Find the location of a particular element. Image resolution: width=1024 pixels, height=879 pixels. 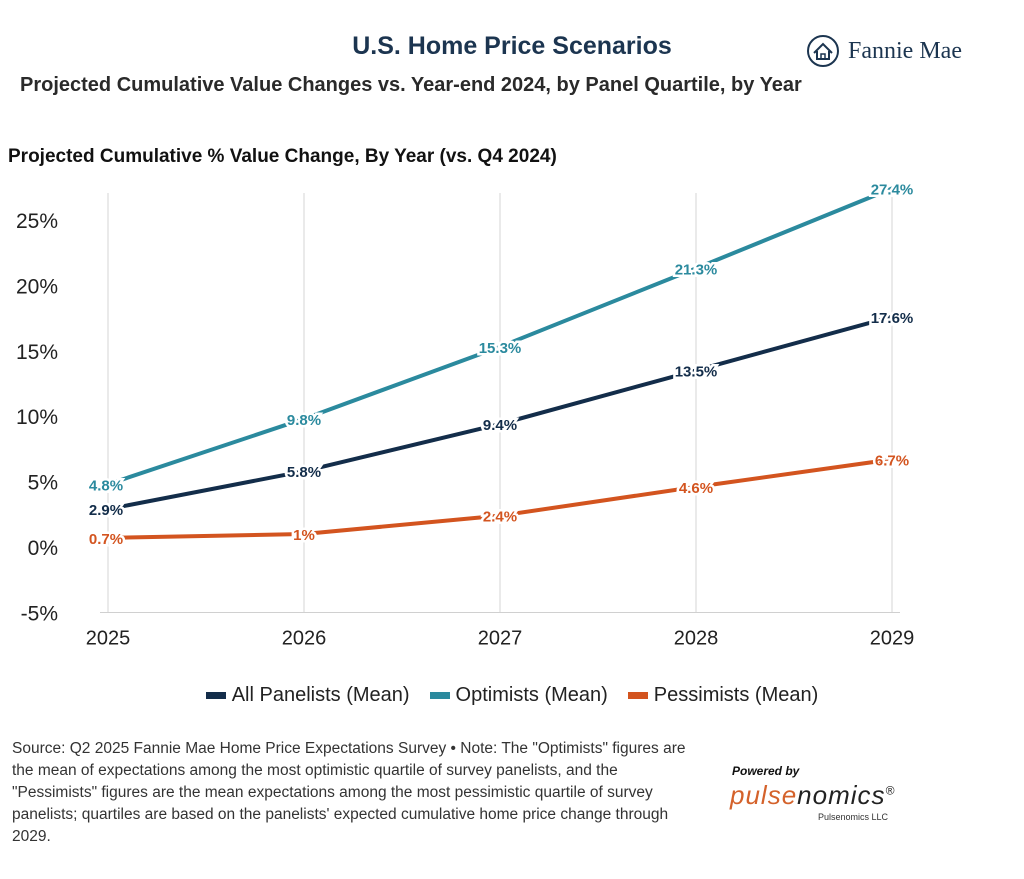

data-label: 5.8% is located at coordinates (304, 472).